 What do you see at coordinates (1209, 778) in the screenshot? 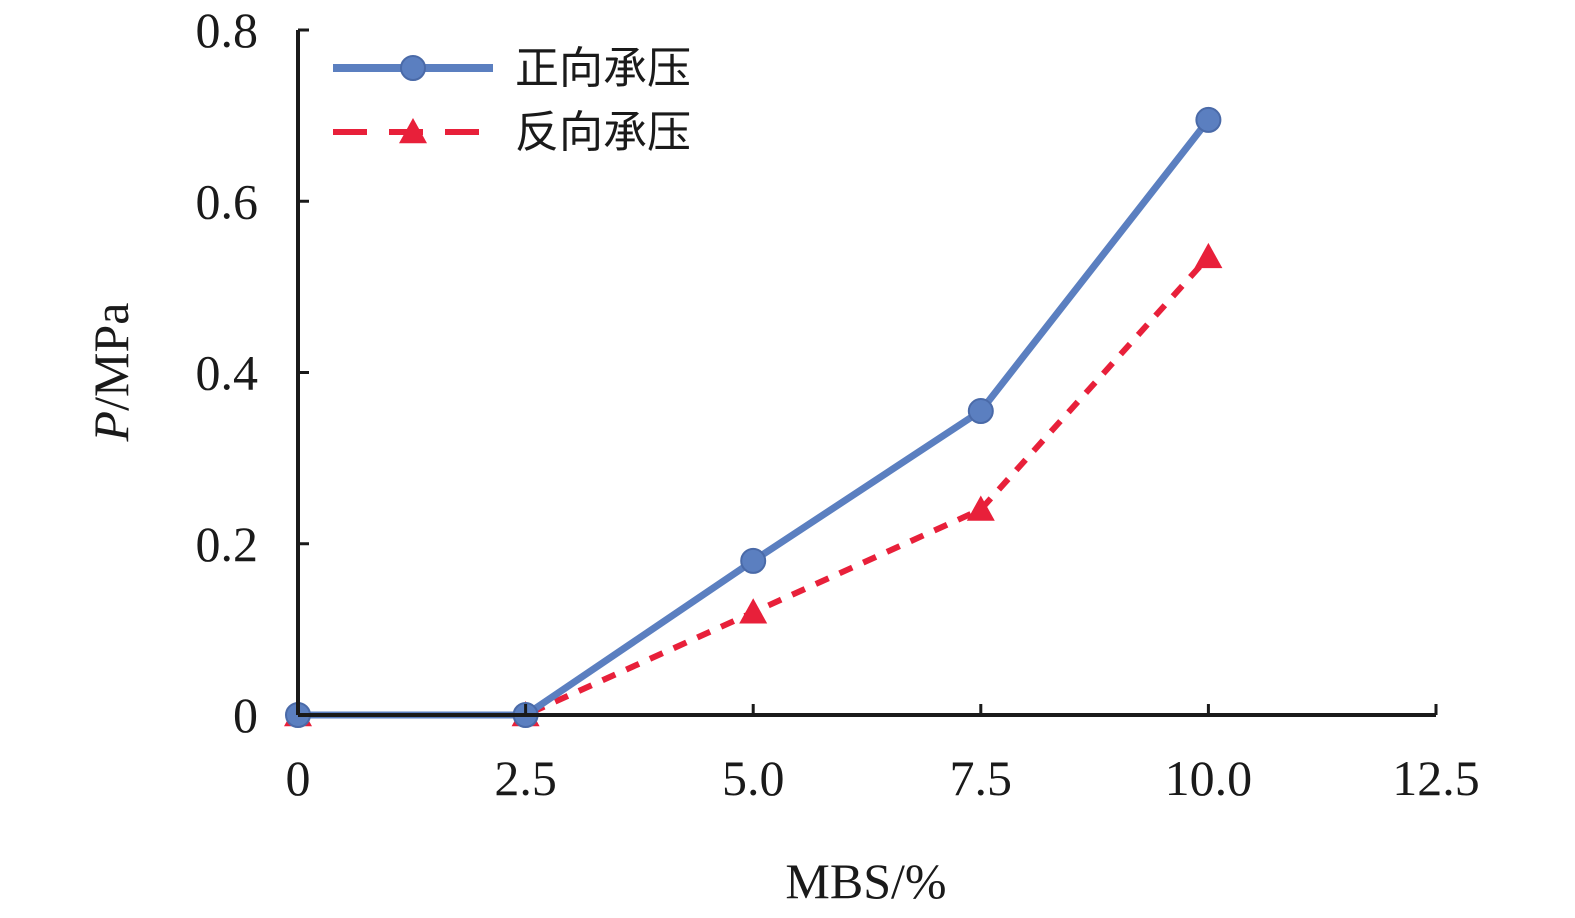
I see `x-tick-label-4: 10.0` at bounding box center [1209, 778].